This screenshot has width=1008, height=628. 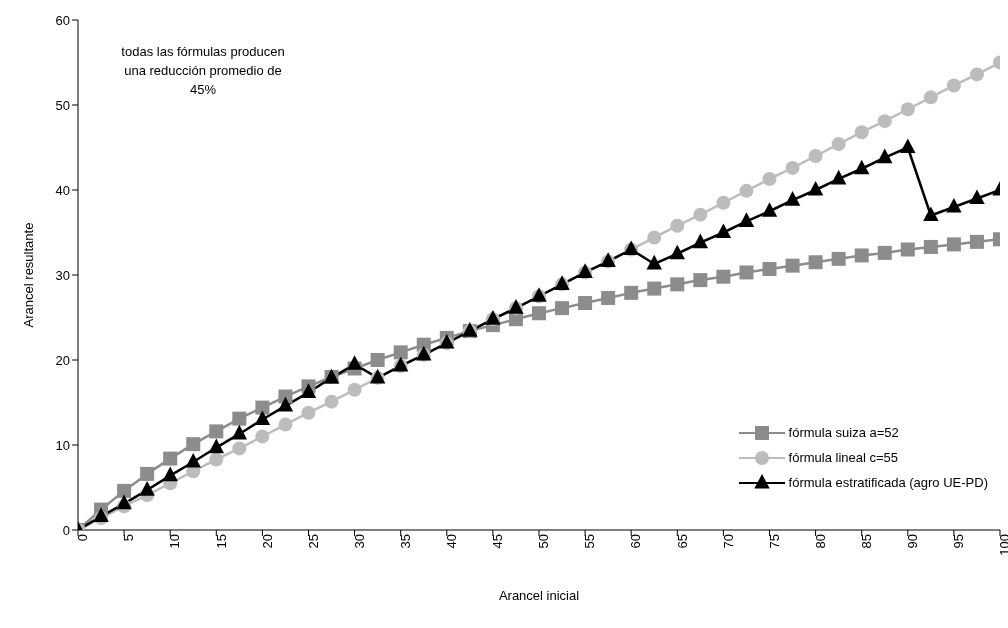 I want to click on x-tick-label: 85, so click(x=866, y=541).